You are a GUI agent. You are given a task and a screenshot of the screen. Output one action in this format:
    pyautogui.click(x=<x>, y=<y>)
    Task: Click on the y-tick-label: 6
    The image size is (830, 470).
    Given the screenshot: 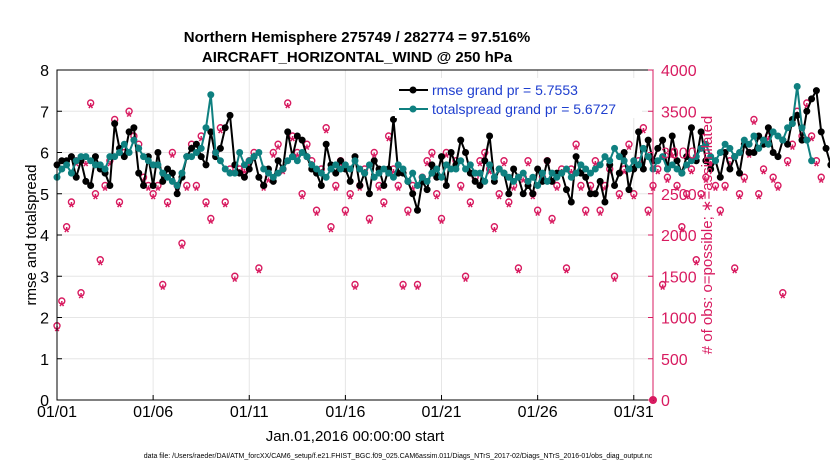 What is the action you would take?
    pyautogui.click(x=44, y=154)
    